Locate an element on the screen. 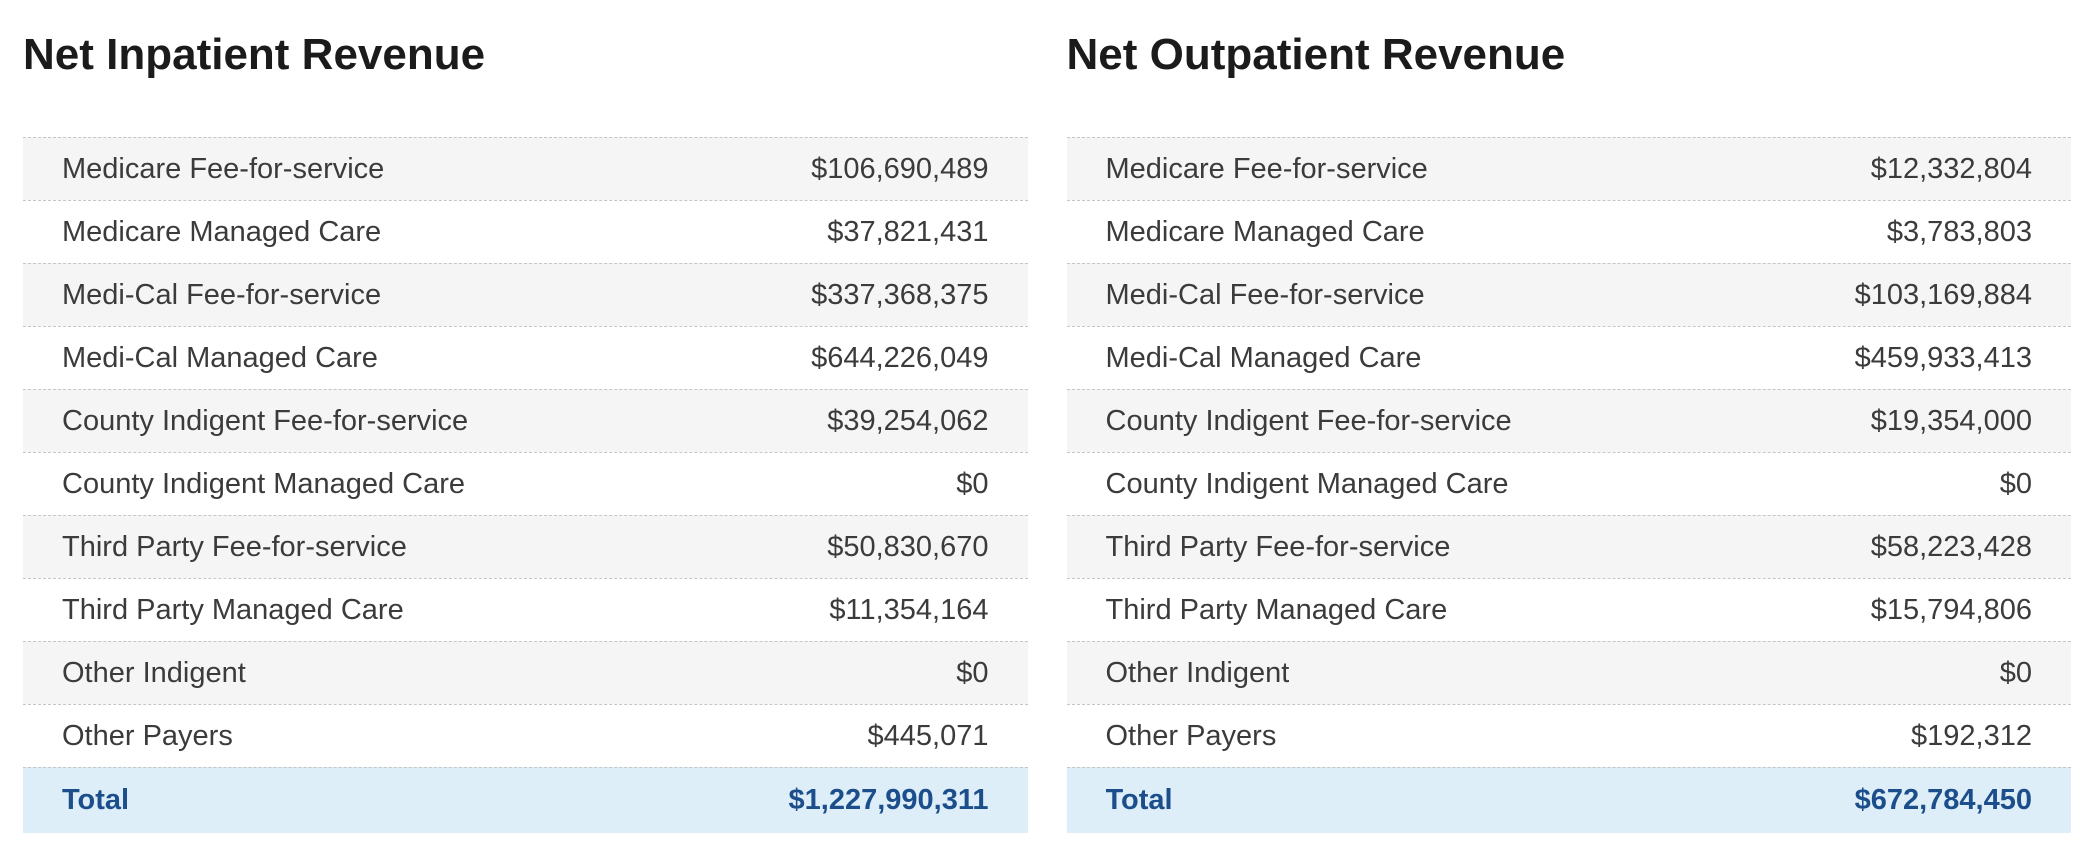 This screenshot has height=860, width=2082. total-row: Total $1,227,990,311 is located at coordinates (525, 800).